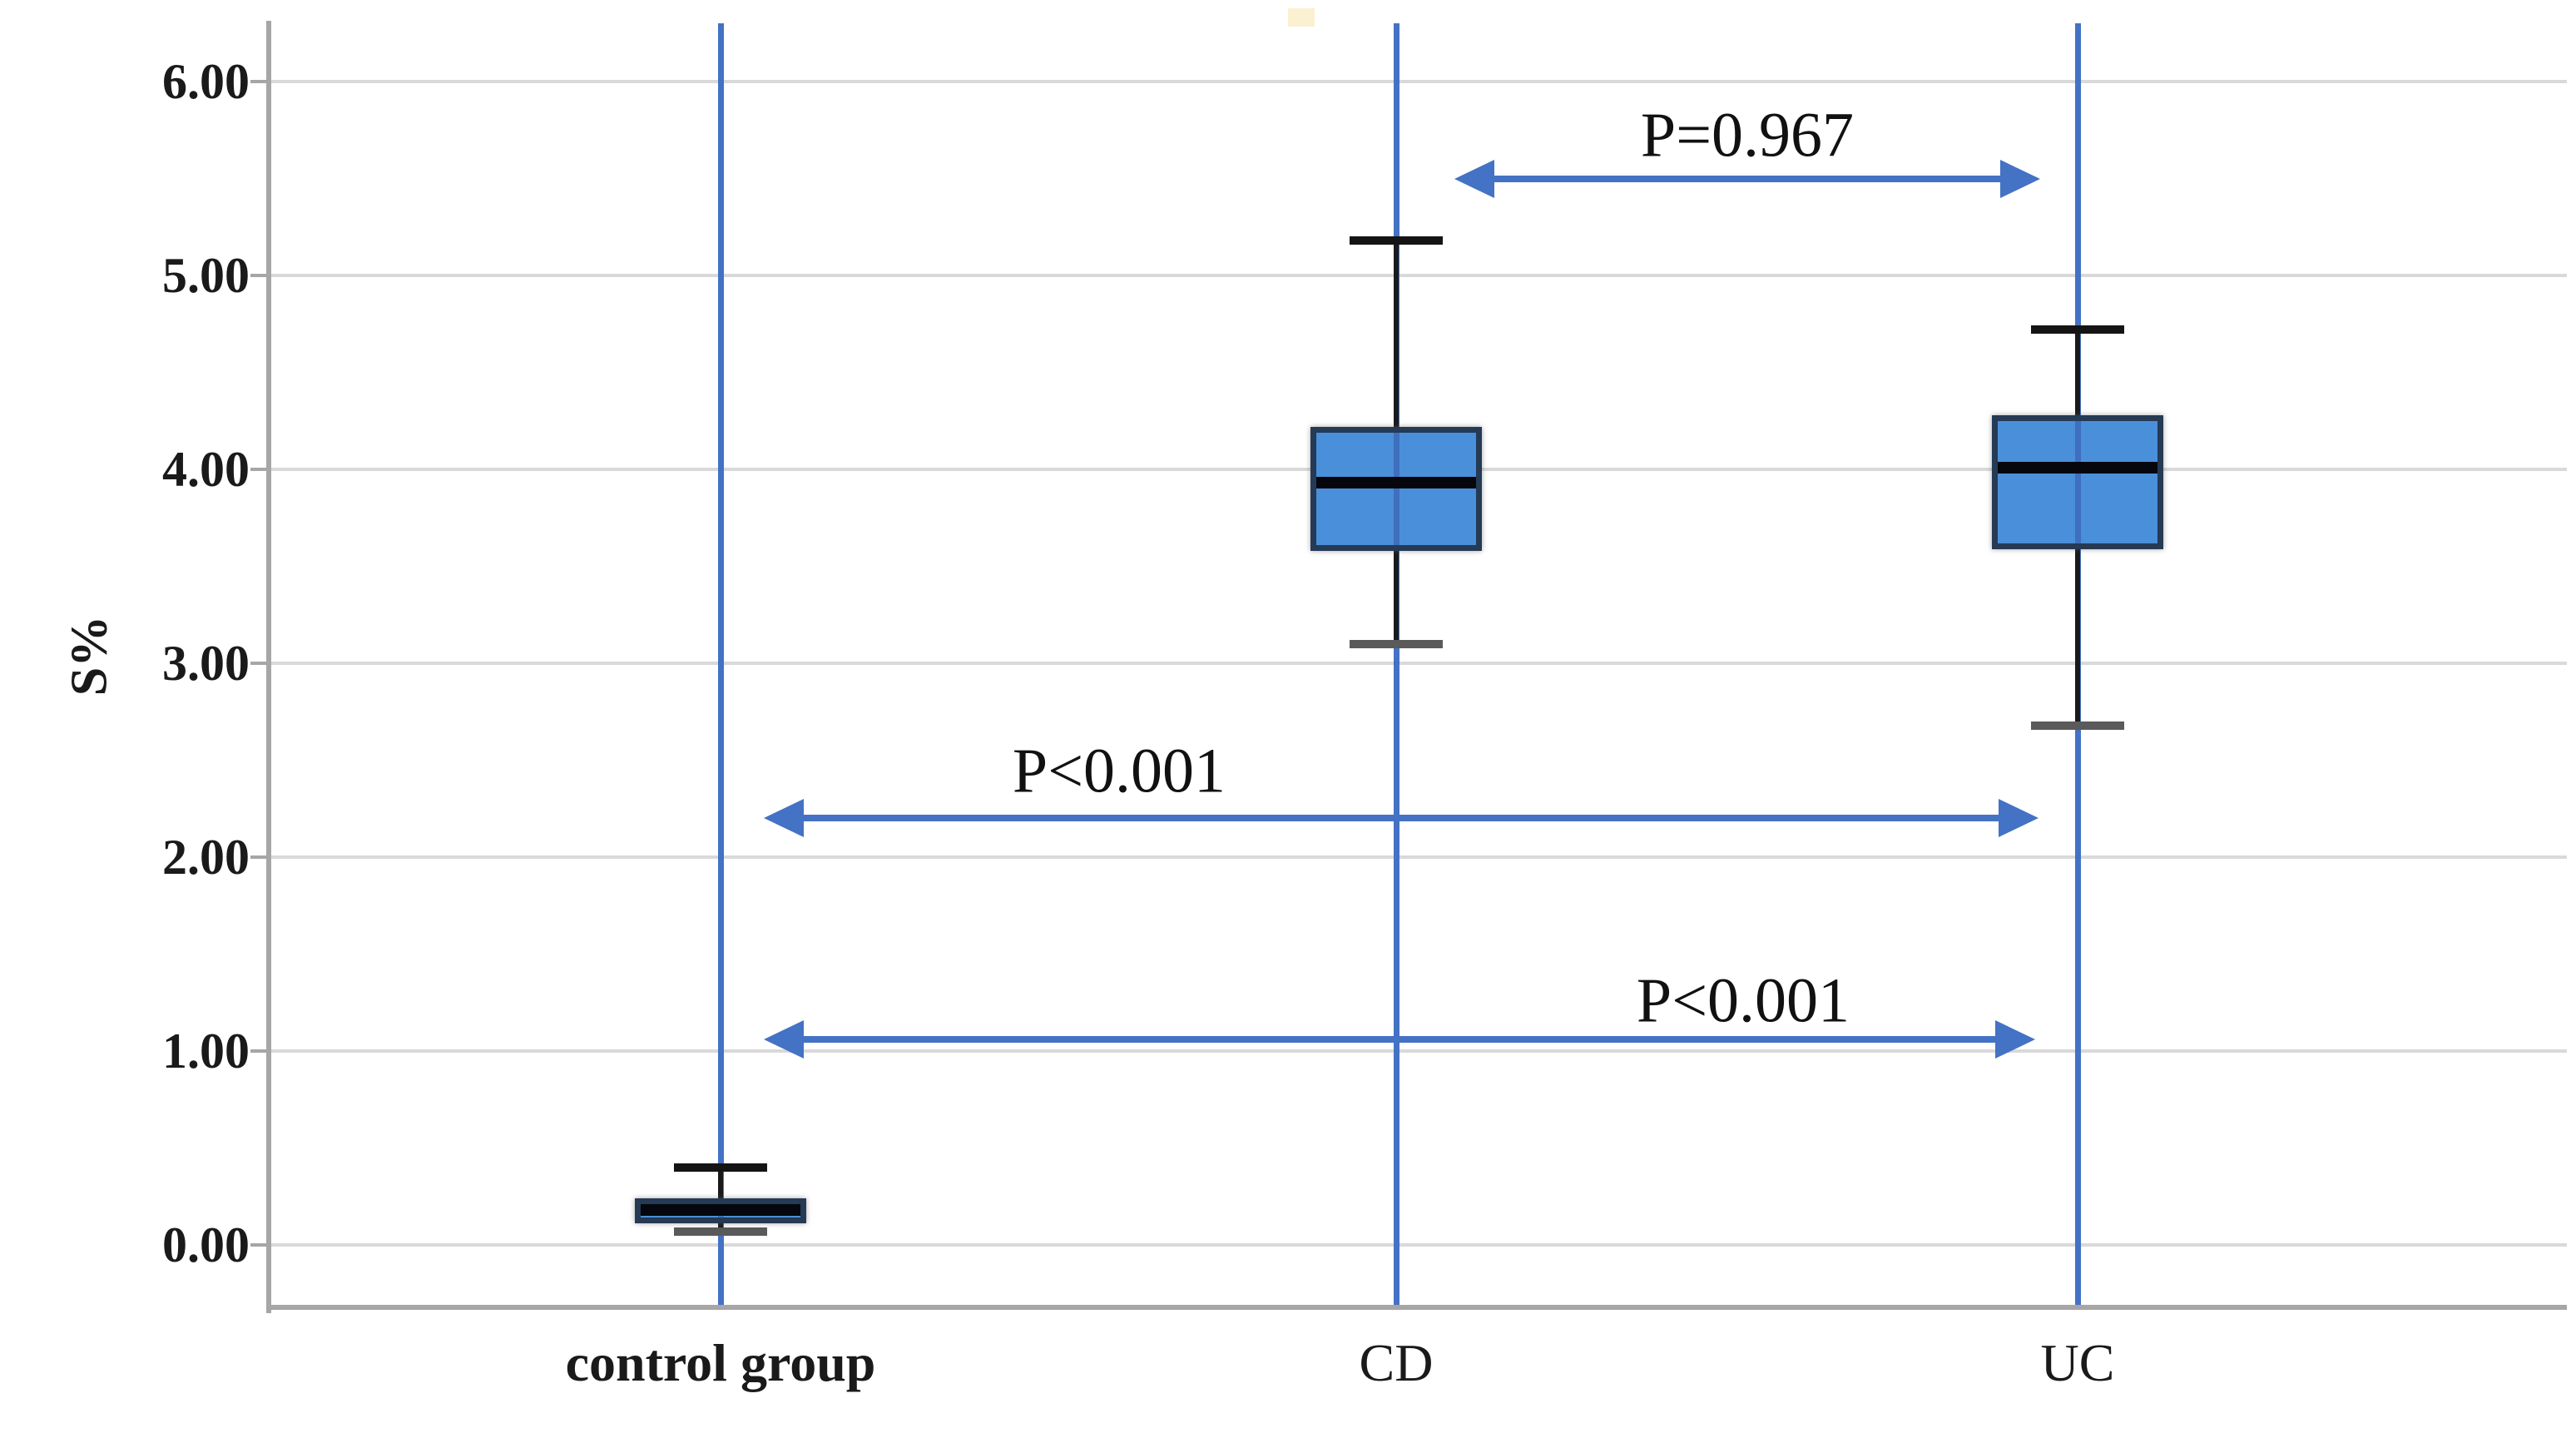 This screenshot has height=1438, width=2576. I want to click on y-axis-line, so click(269, 667).